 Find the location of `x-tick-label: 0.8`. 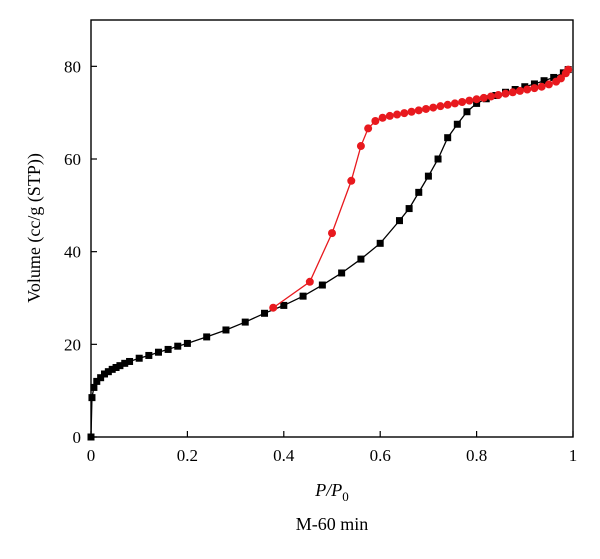

x-tick-label: 0.8 is located at coordinates (476, 455).